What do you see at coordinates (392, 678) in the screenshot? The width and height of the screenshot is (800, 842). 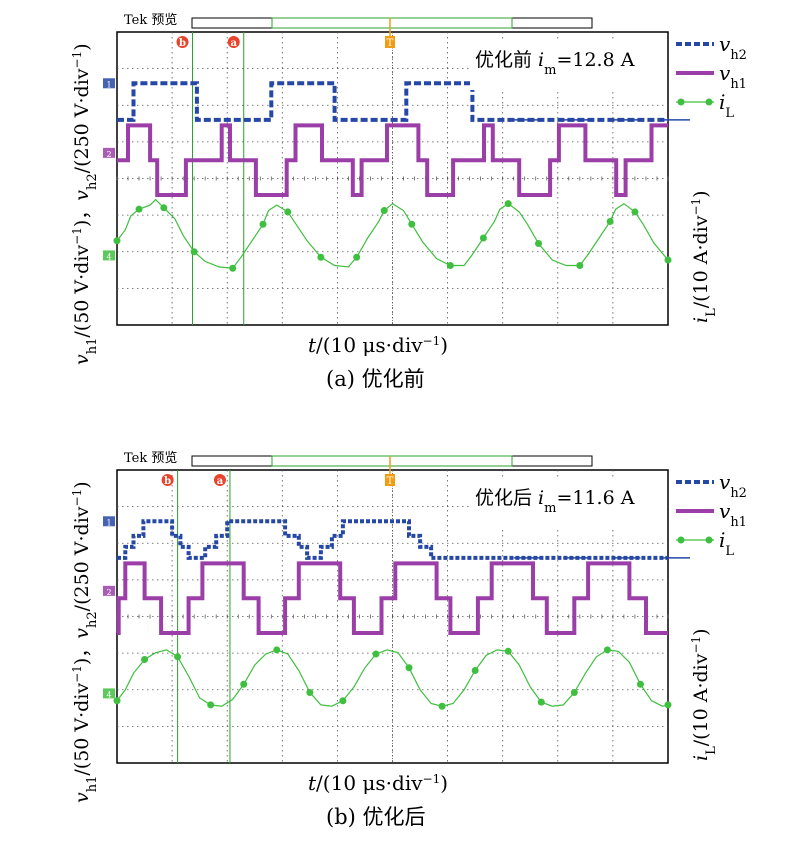 I see `series-line-iL` at bounding box center [392, 678].